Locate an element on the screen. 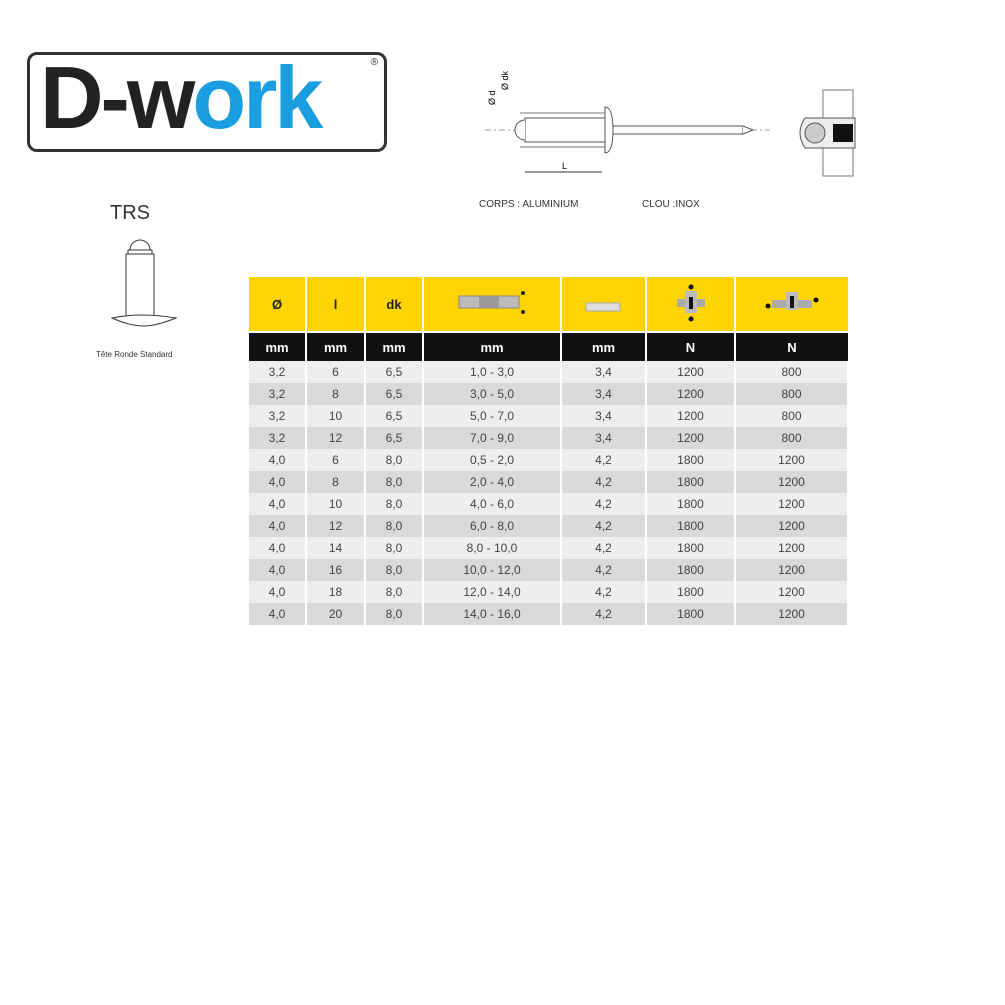 The height and width of the screenshot is (1005, 1005). registered-mark: ® is located at coordinates (374, 62).